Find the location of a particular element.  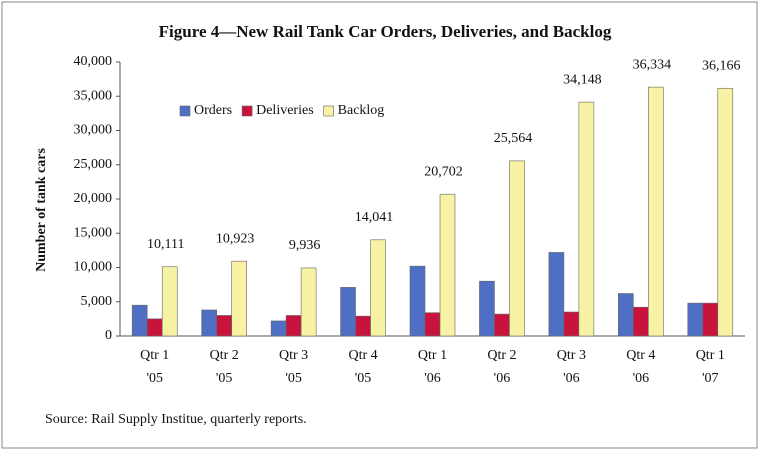

value-label: 14,041 is located at coordinates (374, 217).